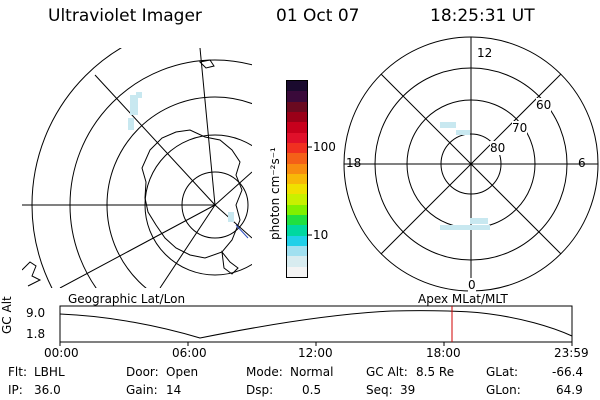 The height and width of the screenshot is (400, 600). What do you see at coordinates (47, 390) in the screenshot?
I see `ip-value: 36.0` at bounding box center [47, 390].